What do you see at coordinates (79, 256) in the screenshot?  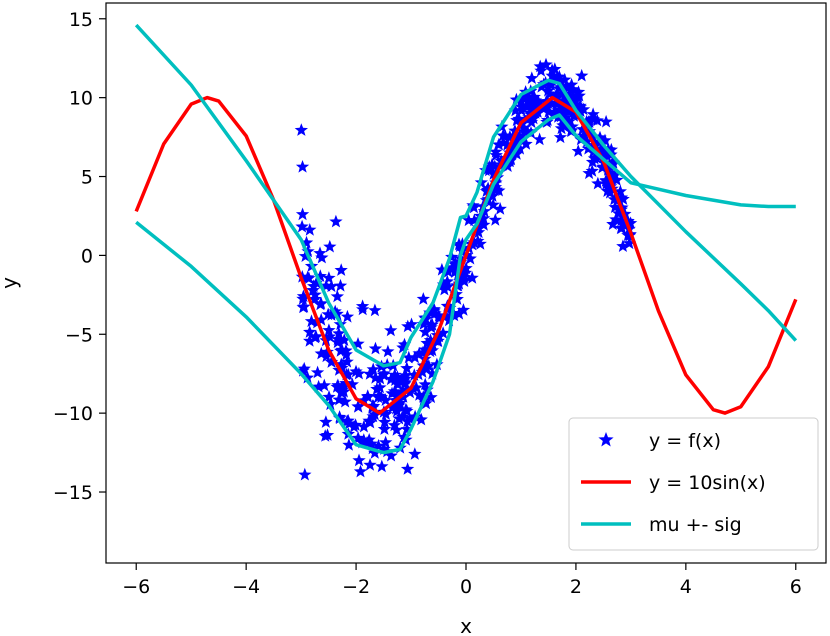 I see `y-axis-ticks: −15 −10 −5 0 5 10 15` at bounding box center [79, 256].